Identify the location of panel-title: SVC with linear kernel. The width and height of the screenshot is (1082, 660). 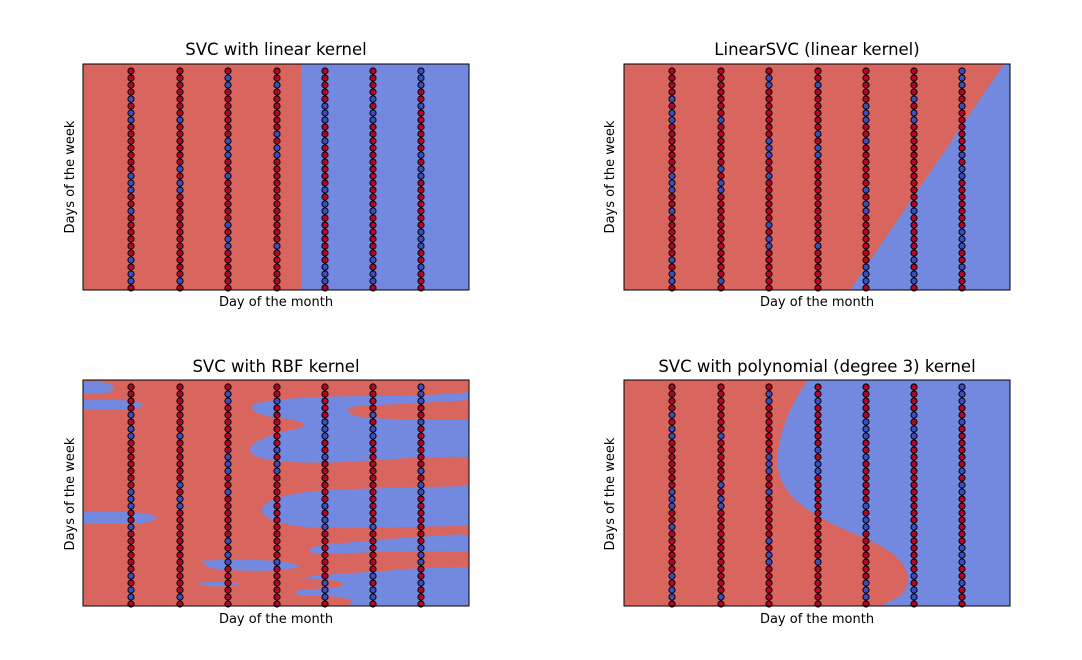
(276, 49).